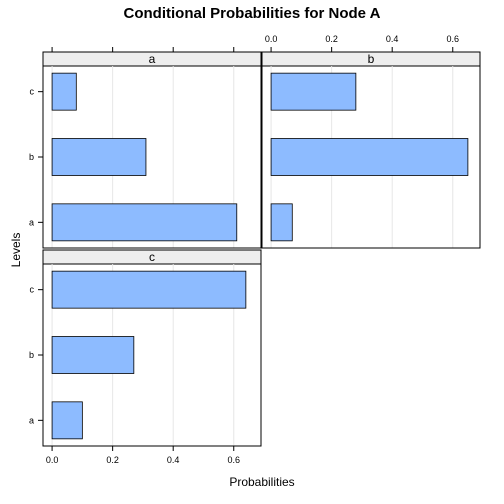 Image resolution: width=504 pixels, height=504 pixels. What do you see at coordinates (149, 289) in the screenshot?
I see `bar-c-c` at bounding box center [149, 289].